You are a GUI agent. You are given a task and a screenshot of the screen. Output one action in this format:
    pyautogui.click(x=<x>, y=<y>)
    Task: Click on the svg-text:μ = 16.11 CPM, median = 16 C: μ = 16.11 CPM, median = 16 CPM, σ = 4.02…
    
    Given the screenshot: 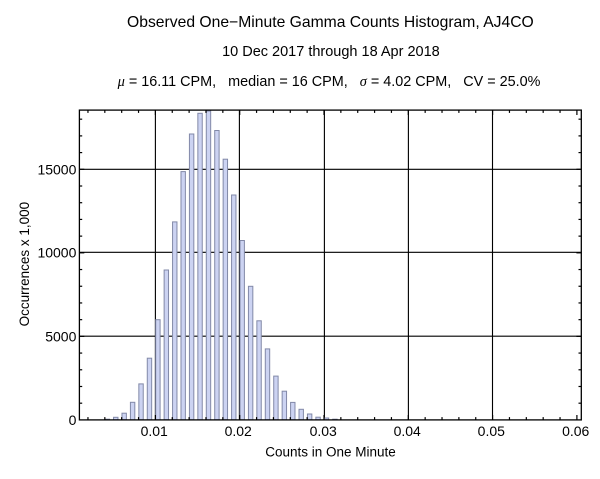 What is the action you would take?
    pyautogui.click(x=329, y=82)
    